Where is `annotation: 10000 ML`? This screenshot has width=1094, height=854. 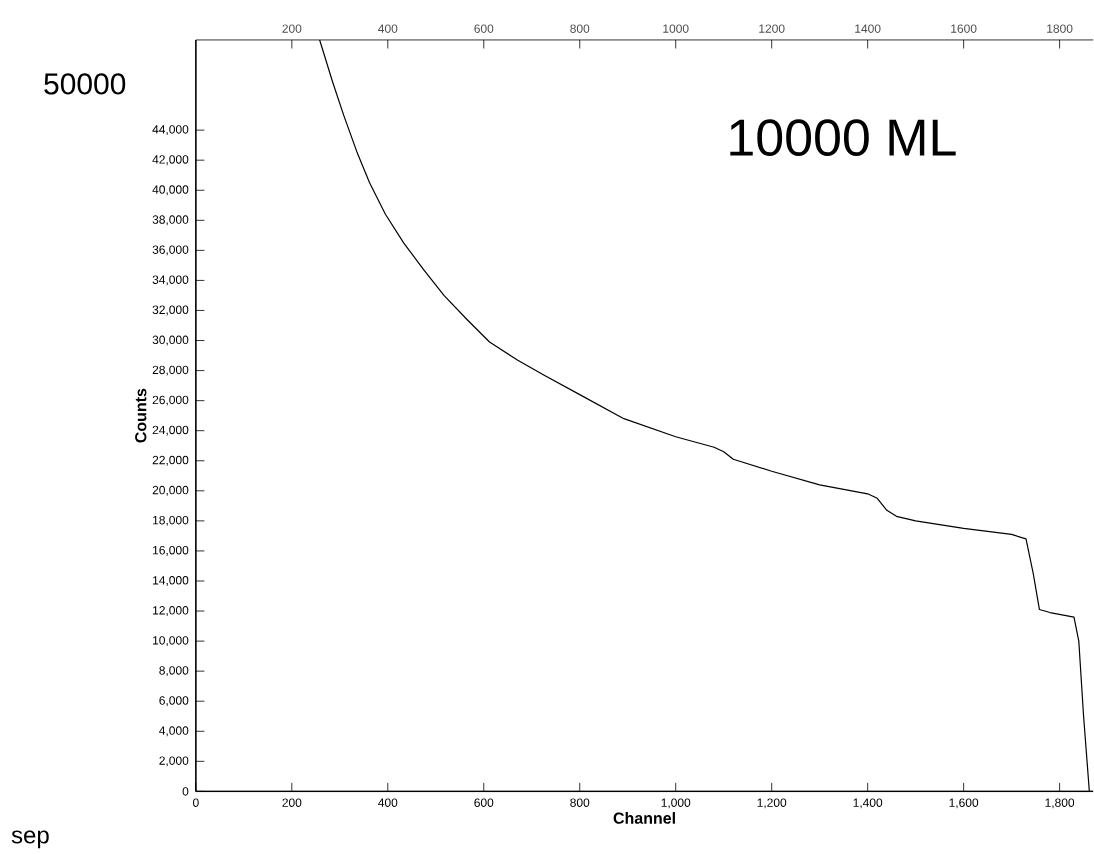
annotation: 10000 ML is located at coordinates (843, 137).